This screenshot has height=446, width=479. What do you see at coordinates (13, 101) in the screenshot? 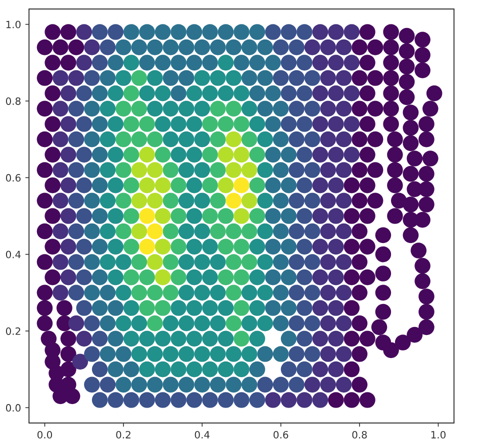
I see `y-tick-label: 0.8` at bounding box center [13, 101].